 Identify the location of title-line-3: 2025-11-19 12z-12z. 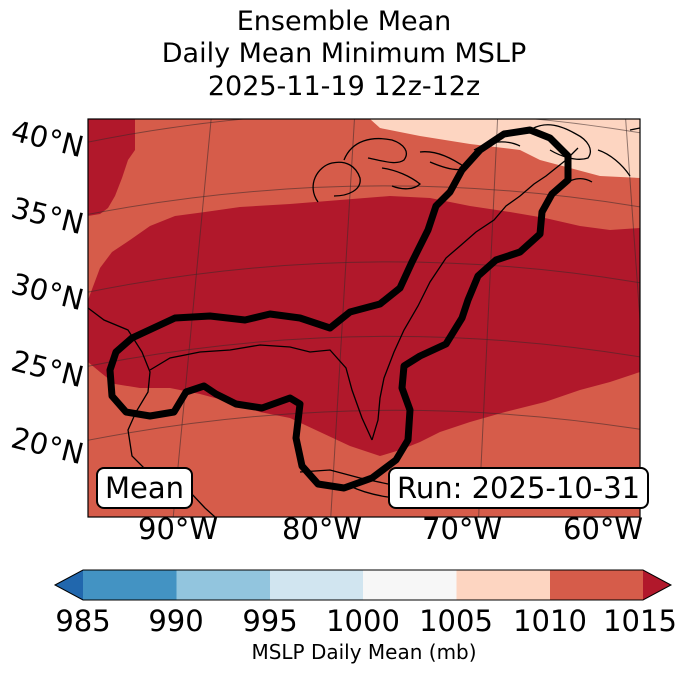
(344, 86).